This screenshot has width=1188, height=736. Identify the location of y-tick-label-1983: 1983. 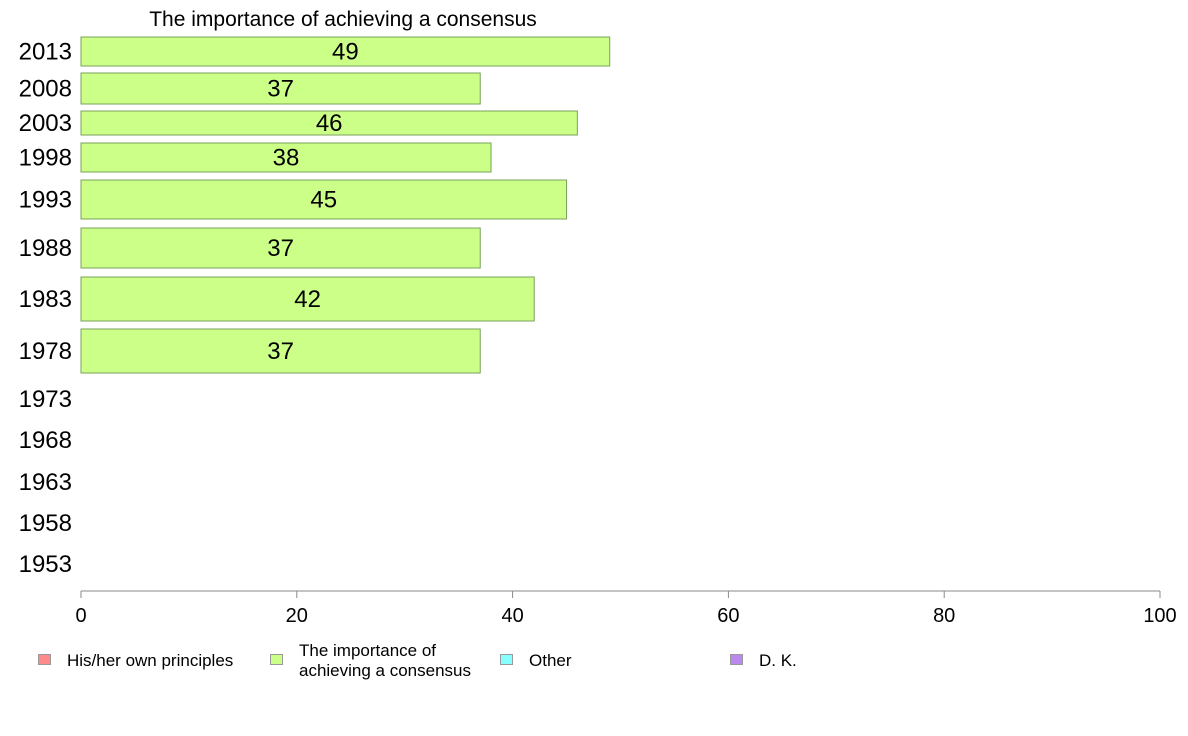
(45, 299).